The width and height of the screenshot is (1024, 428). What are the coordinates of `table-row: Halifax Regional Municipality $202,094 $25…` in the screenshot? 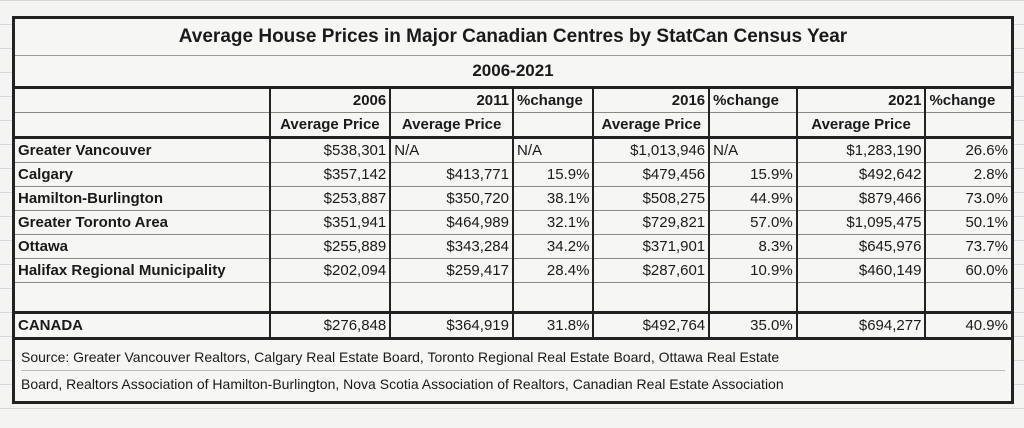 It's located at (513, 270).